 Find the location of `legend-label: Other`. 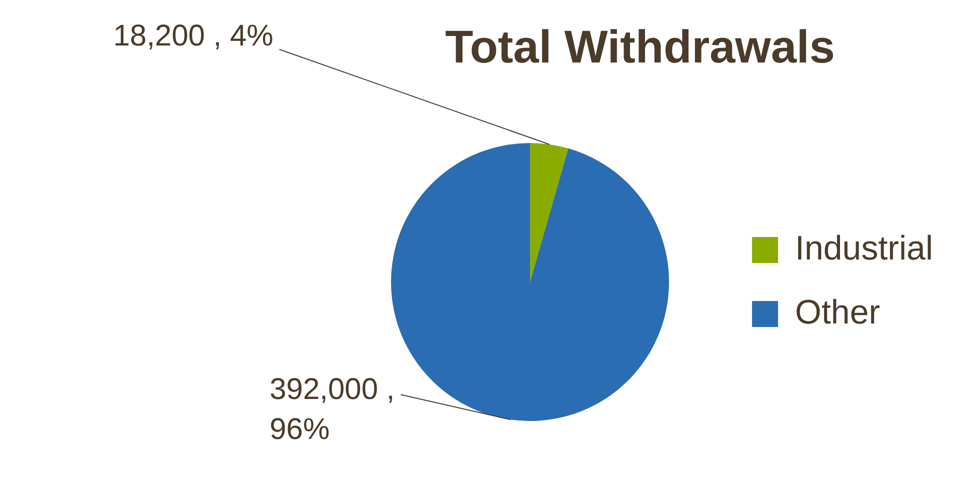

legend-label: Other is located at coordinates (837, 312).